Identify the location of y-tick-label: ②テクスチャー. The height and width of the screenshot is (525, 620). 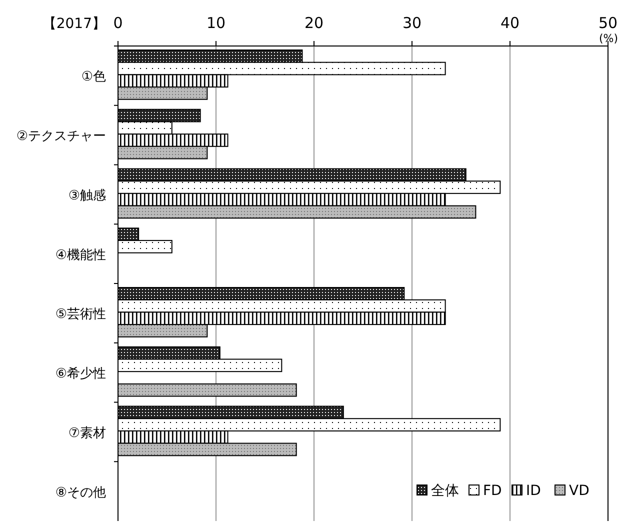
(61, 136).